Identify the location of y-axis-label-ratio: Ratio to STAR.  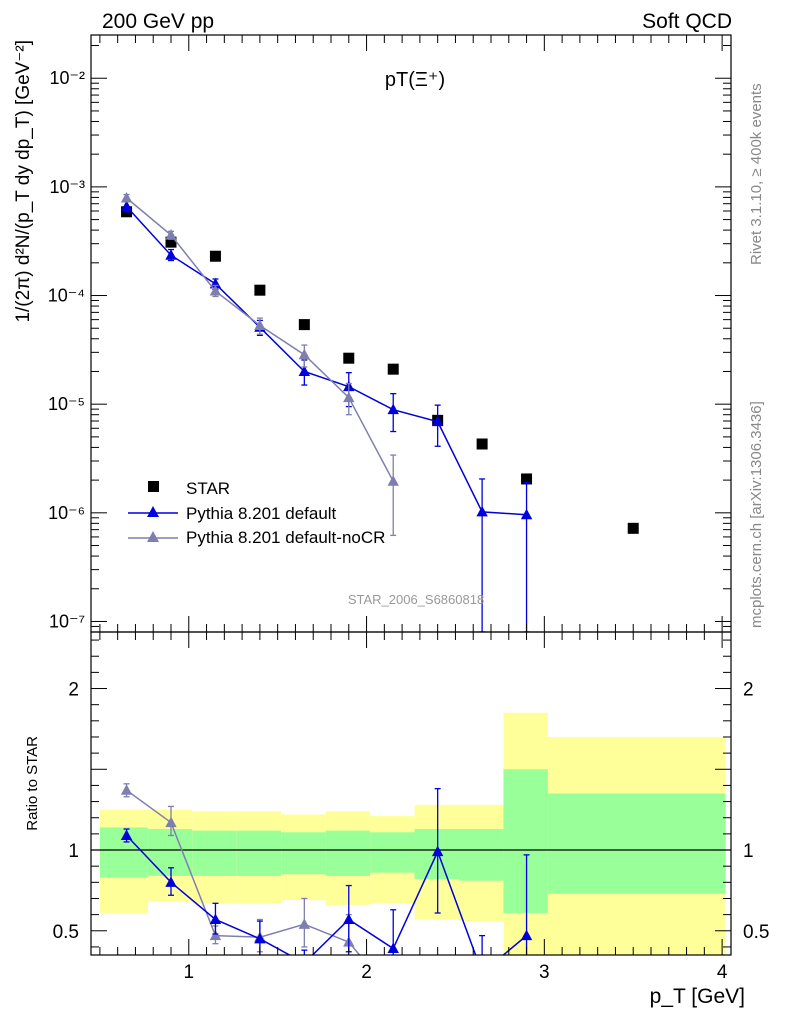
(32, 783).